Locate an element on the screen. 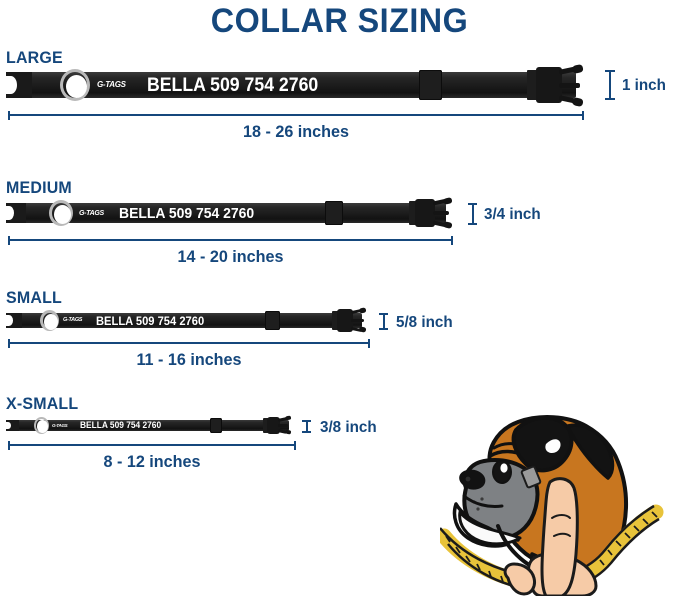  dog-head-group is located at coordinates (540, 497).